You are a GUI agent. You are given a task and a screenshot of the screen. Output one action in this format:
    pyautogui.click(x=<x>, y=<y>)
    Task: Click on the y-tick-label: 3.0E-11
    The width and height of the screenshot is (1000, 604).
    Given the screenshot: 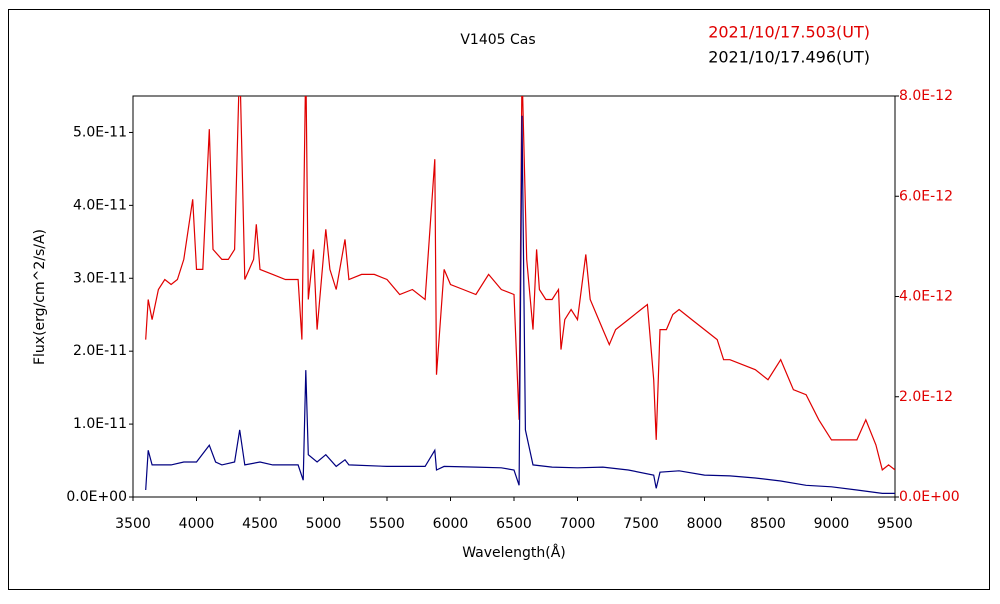 What is the action you would take?
    pyautogui.click(x=100, y=278)
    